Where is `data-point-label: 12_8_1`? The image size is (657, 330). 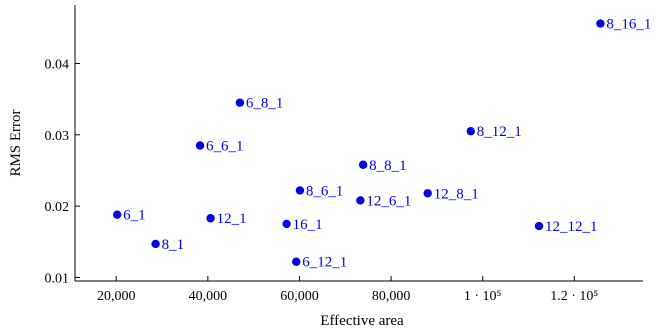
data-point-label: 12_8_1 is located at coordinates (456, 194).